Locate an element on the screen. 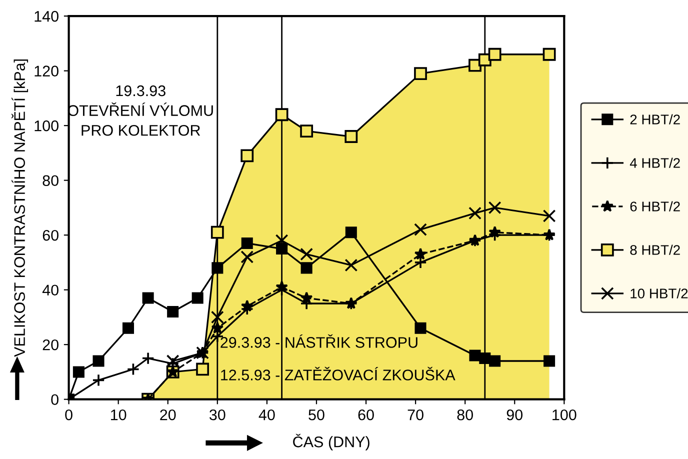  x-tick-label: 70 is located at coordinates (416, 414).